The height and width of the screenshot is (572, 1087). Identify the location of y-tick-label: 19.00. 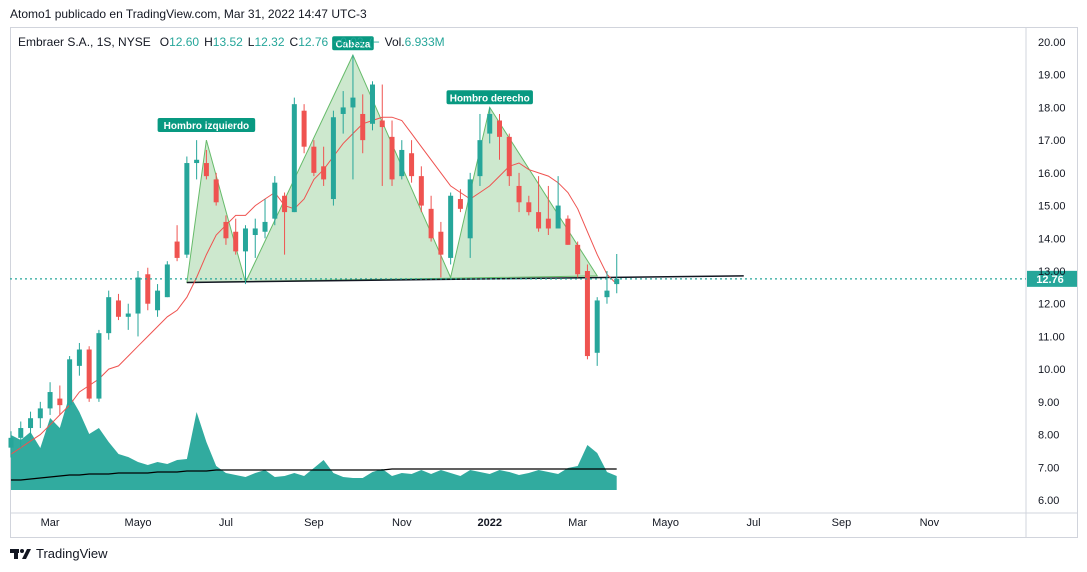
(1052, 76).